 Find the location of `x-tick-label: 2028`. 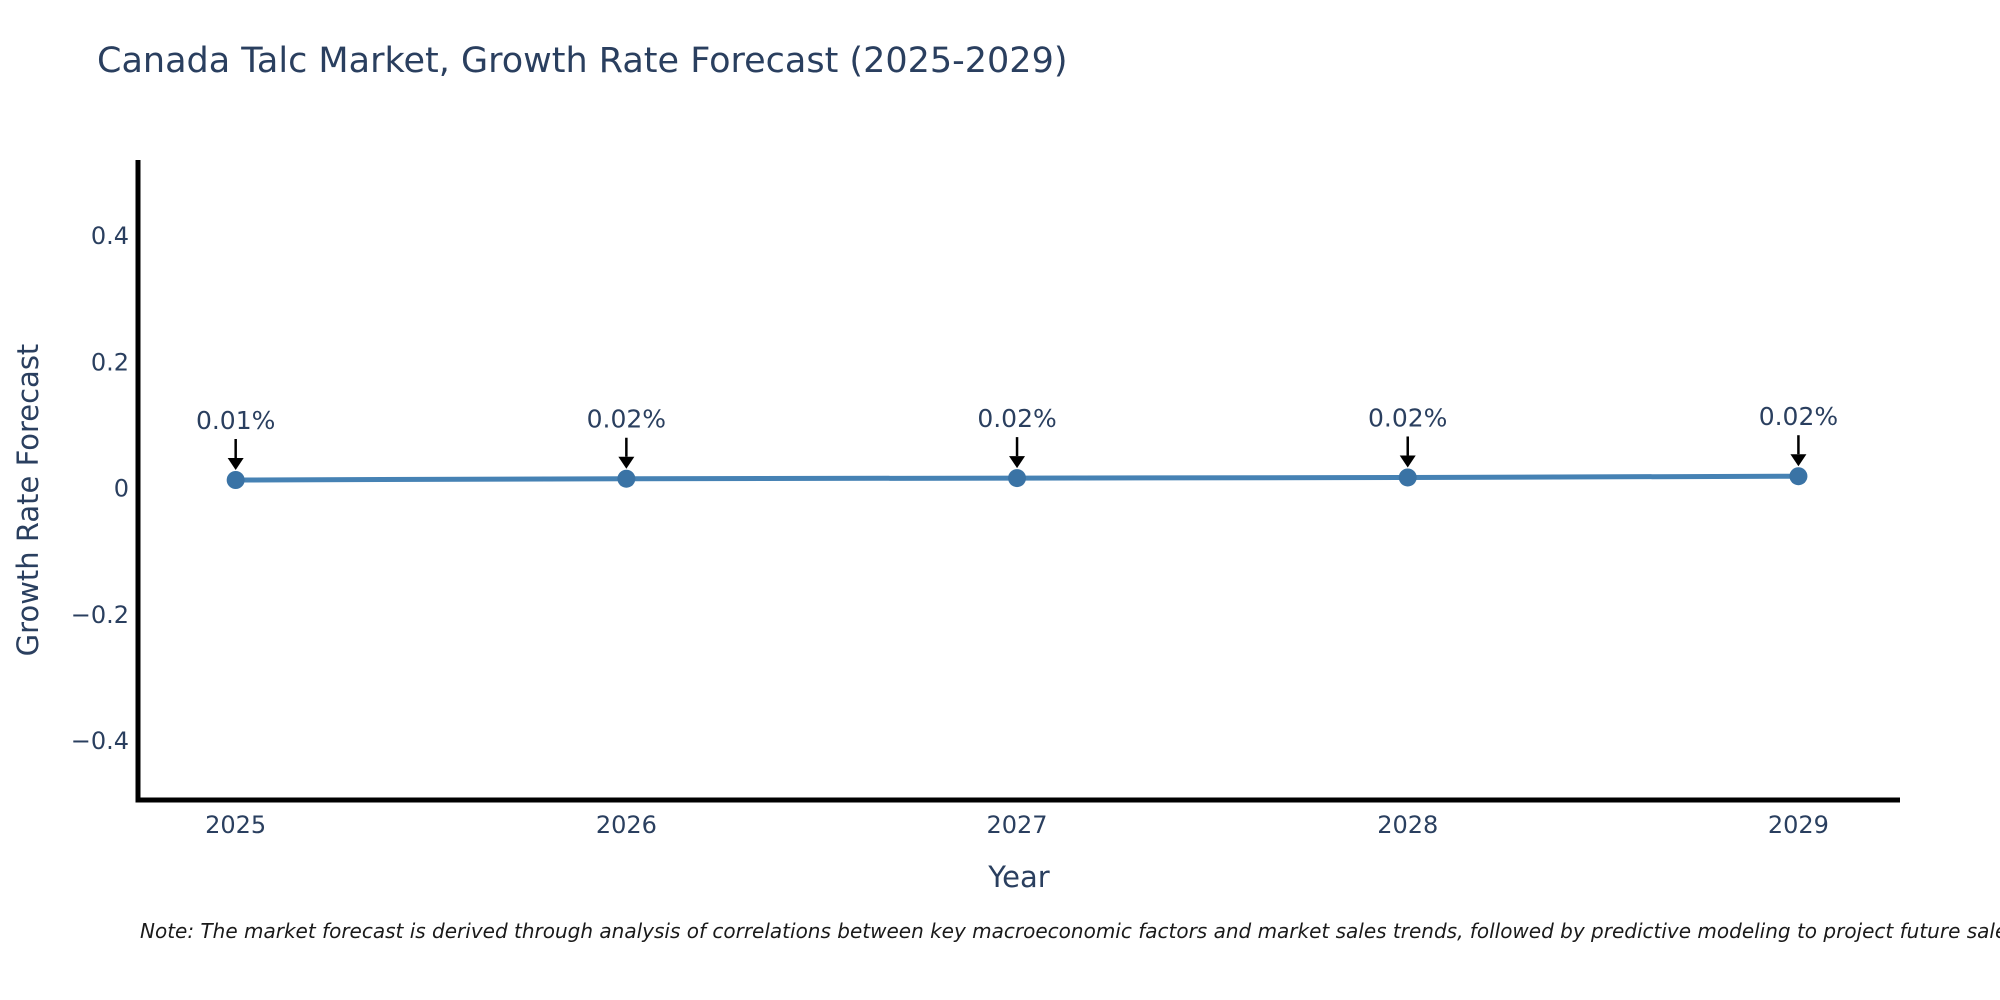

x-tick-label: 2028 is located at coordinates (1407, 825).